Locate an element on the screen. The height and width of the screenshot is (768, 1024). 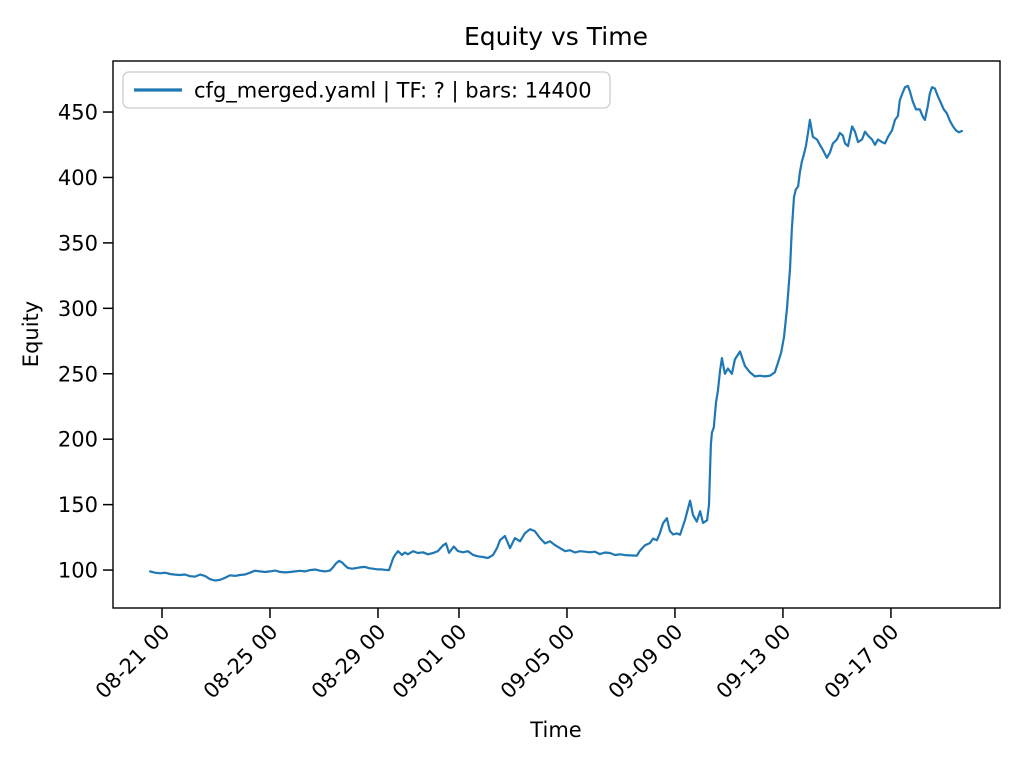
y-axis-label: Equity is located at coordinates (31, 334).